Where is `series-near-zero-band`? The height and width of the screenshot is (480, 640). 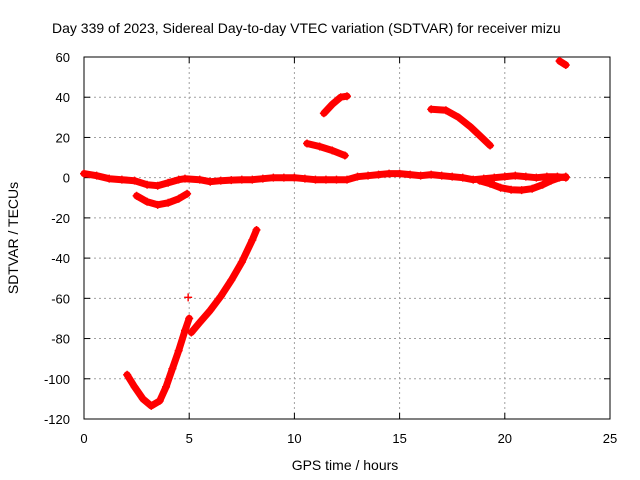 series-near-zero-band is located at coordinates (325, 179).